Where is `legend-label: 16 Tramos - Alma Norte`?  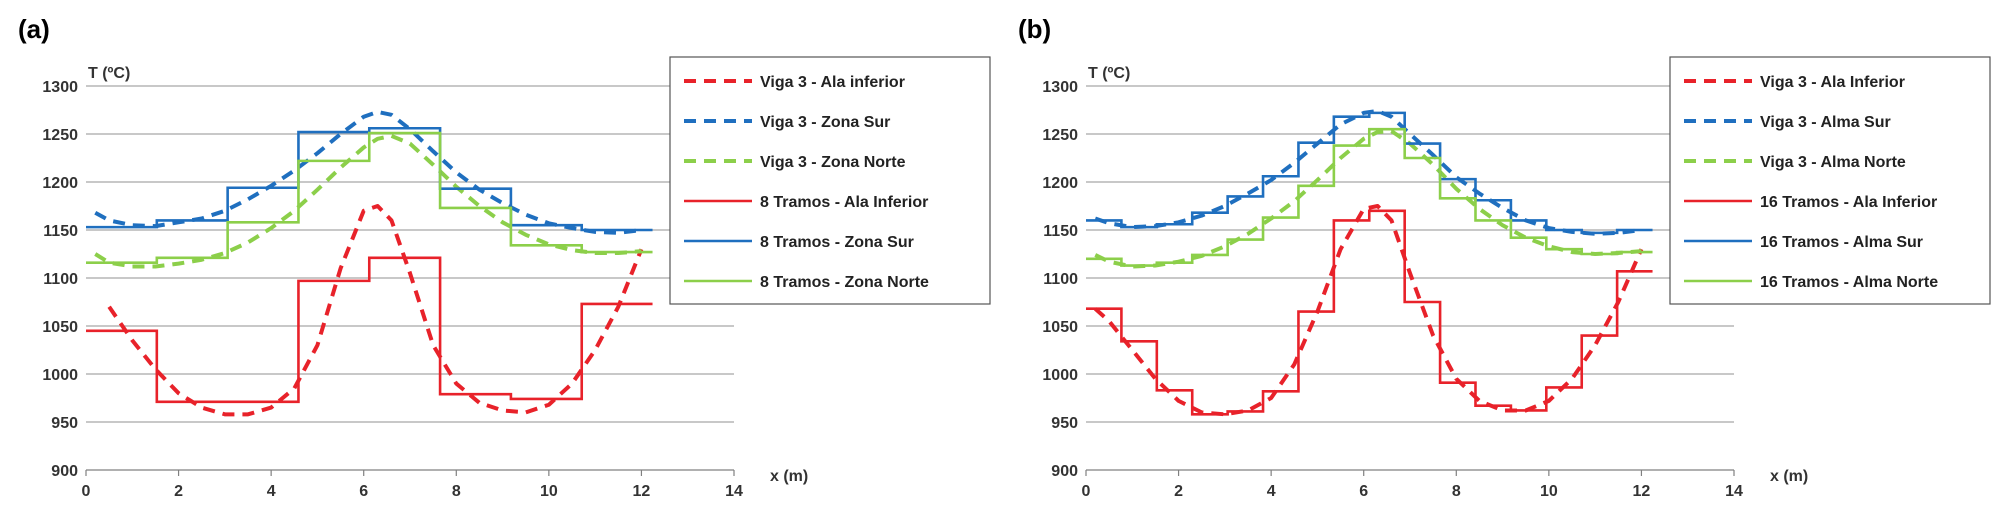 legend-label: 16 Tramos - Alma Norte is located at coordinates (1849, 282).